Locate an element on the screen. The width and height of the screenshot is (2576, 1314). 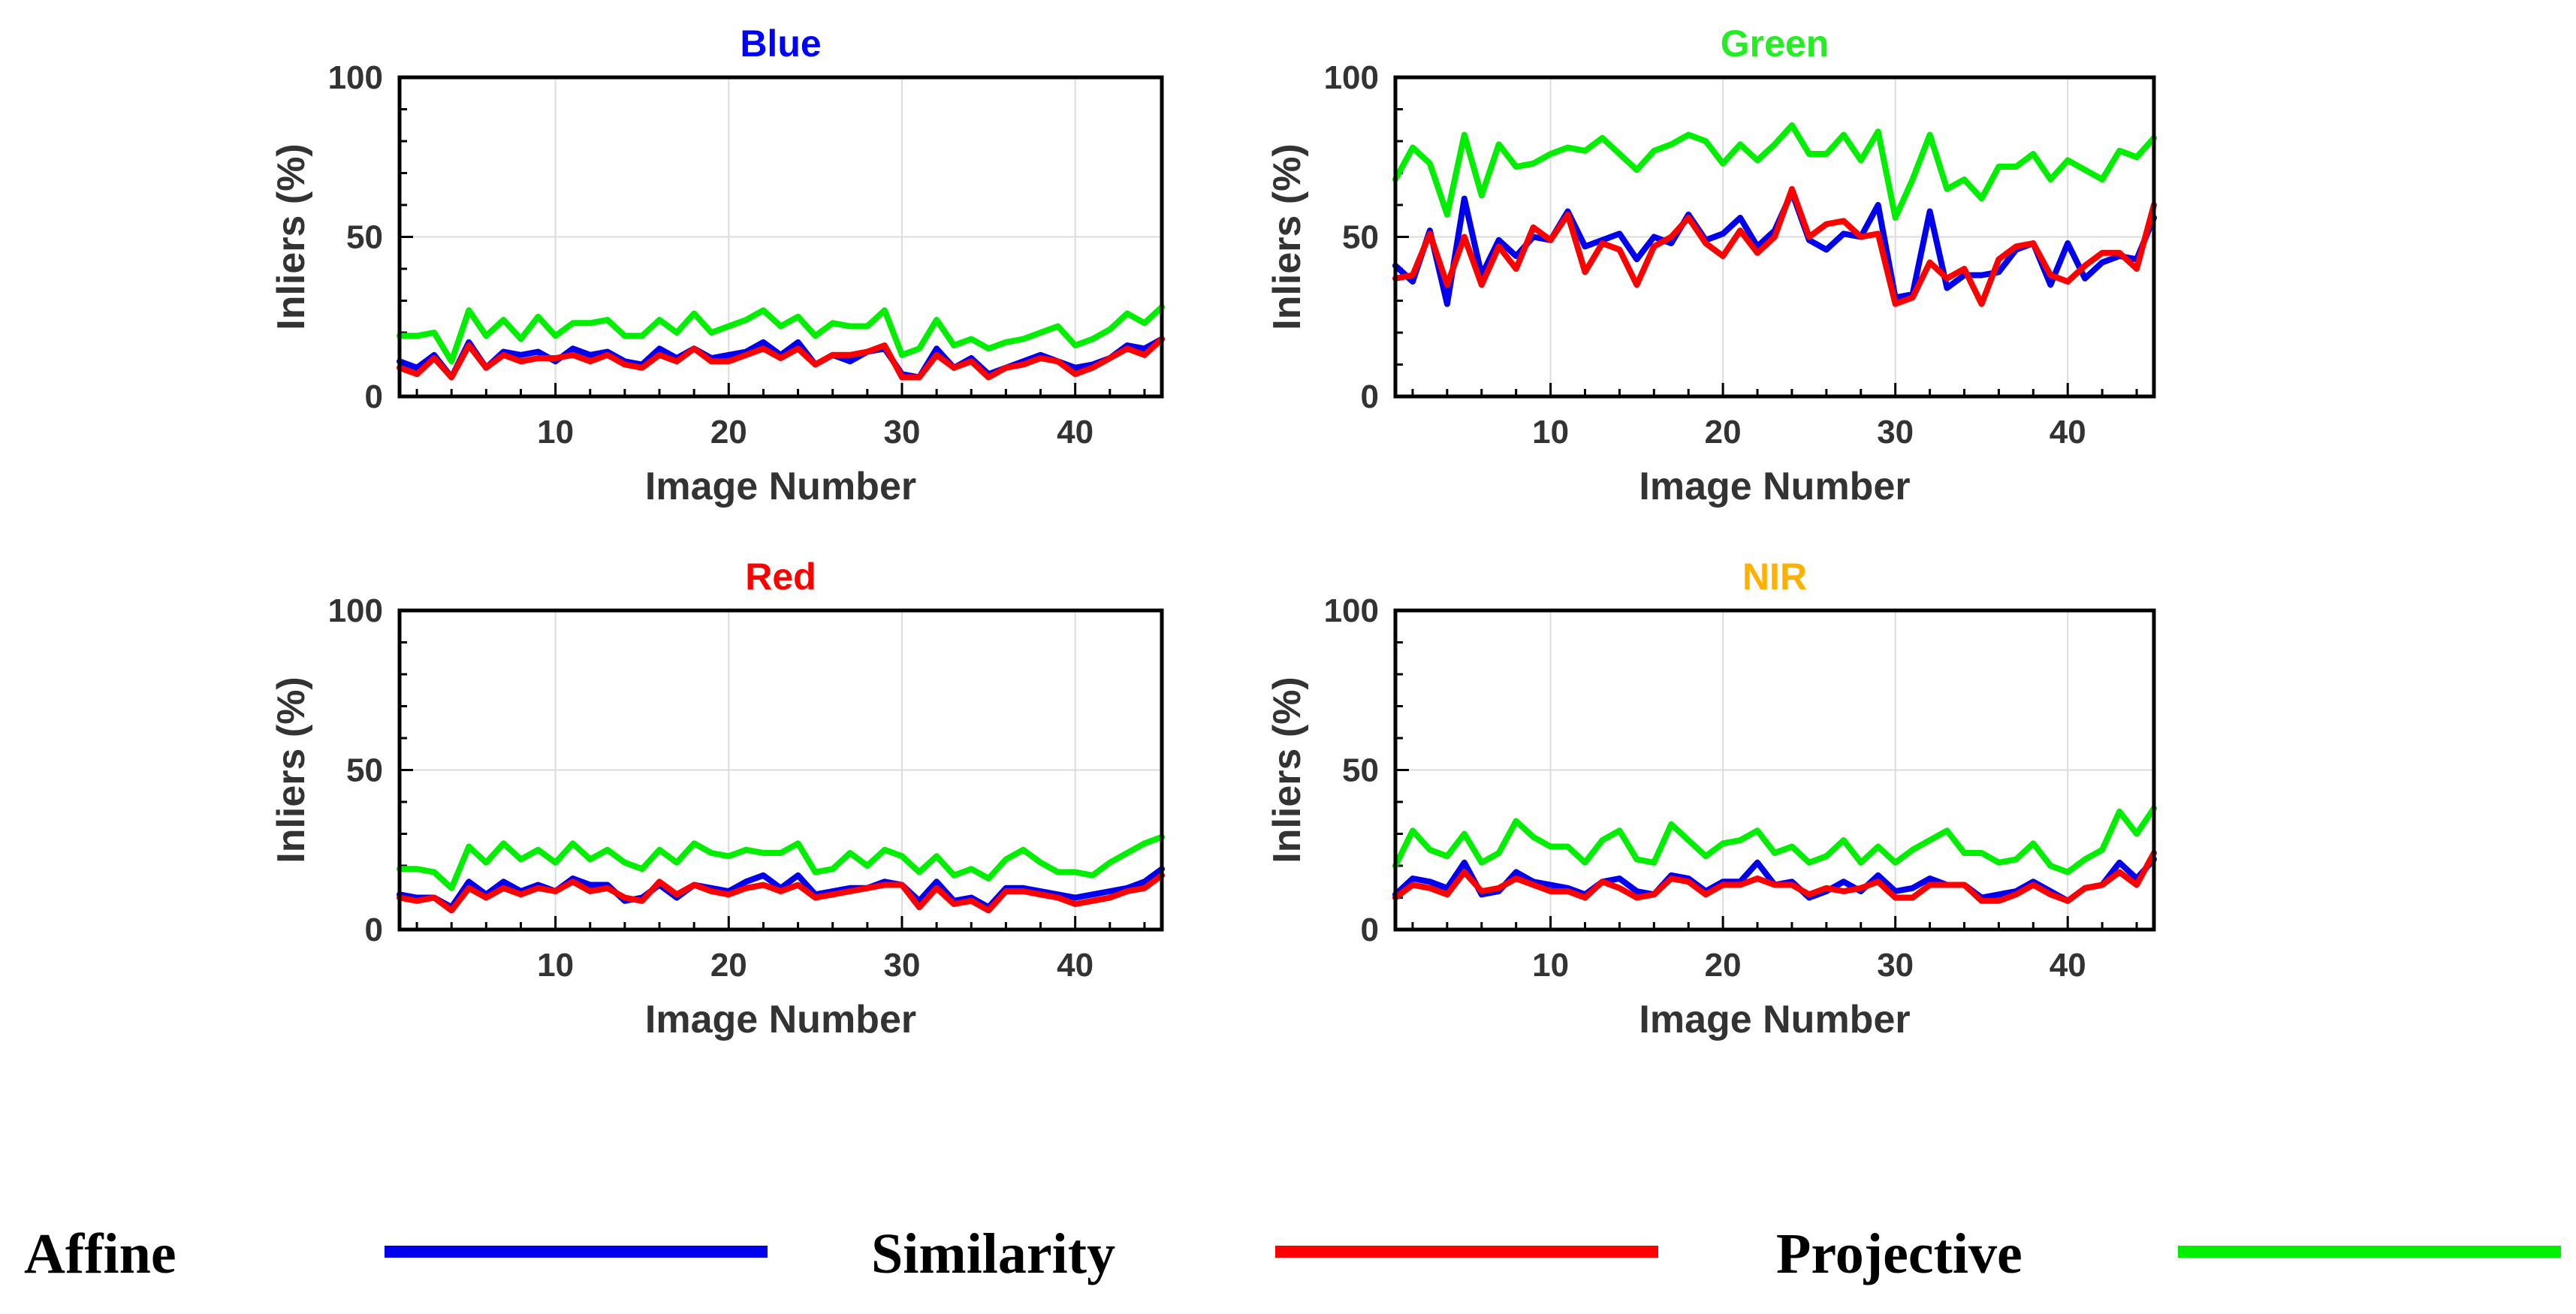
legend-label-affine: Affine is located at coordinates (100, 1254).